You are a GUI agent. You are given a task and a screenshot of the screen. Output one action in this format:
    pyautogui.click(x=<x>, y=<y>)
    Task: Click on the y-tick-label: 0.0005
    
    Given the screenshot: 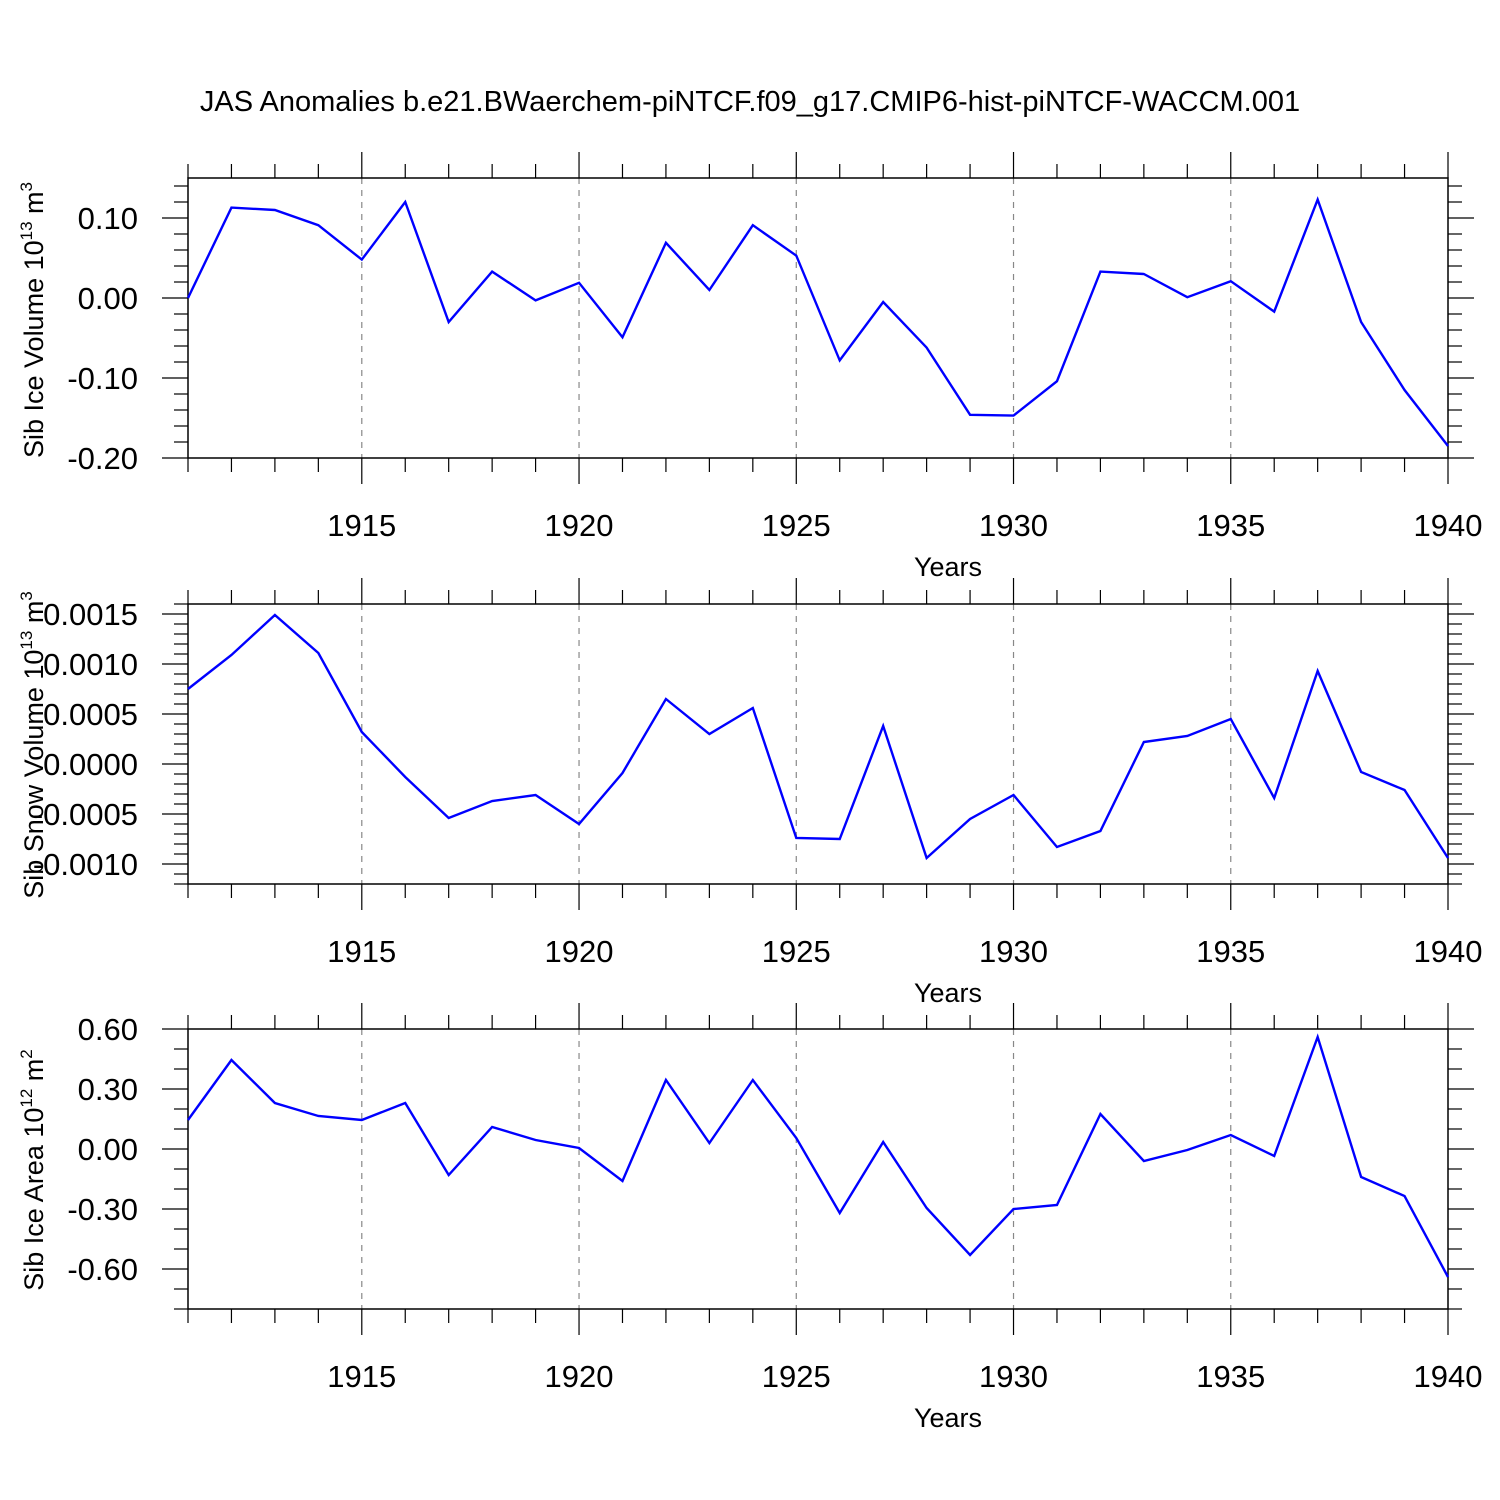 What is the action you would take?
    pyautogui.click(x=90, y=714)
    